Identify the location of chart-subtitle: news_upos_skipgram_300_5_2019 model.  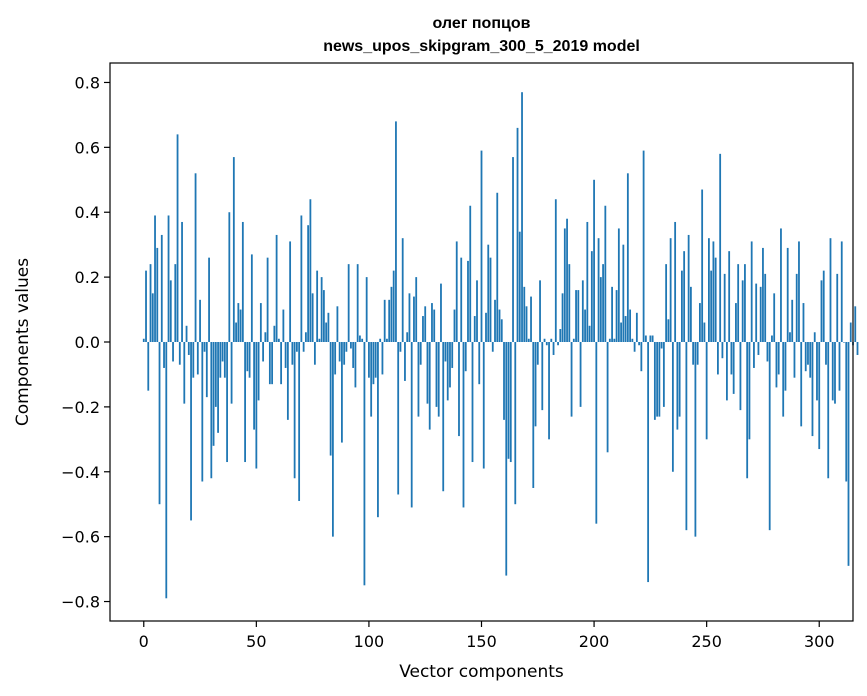
(481, 46).